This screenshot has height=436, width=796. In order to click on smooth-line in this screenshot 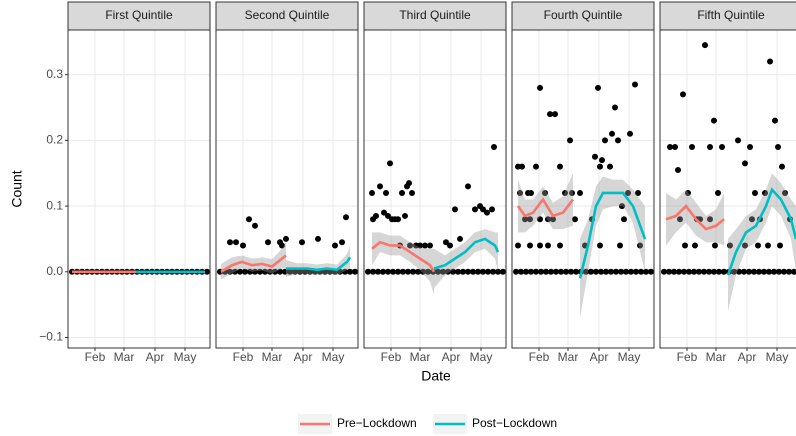, I will do `click(761, 231)`.